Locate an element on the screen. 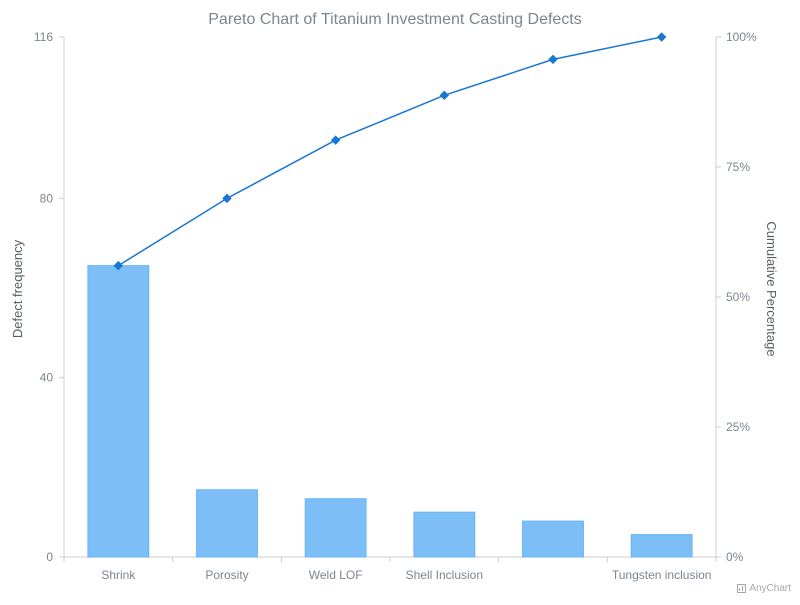 Image resolution: width=800 pixels, height=605 pixels. x-tick-label: Tungsten inclusion is located at coordinates (662, 575).